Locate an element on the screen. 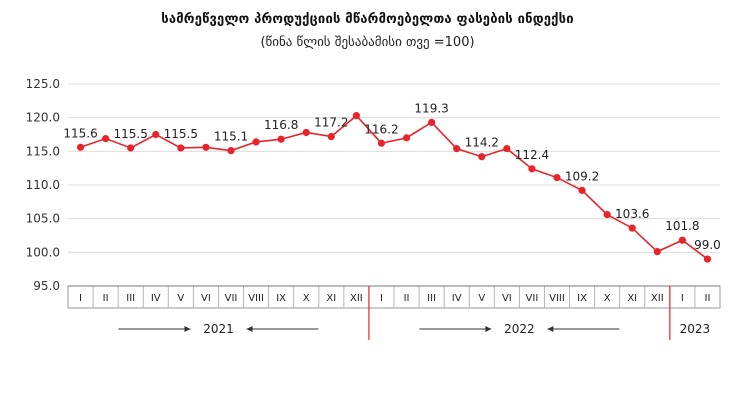 Image resolution: width=735 pixels, height=420 pixels. data-label: 109.2 is located at coordinates (582, 176).